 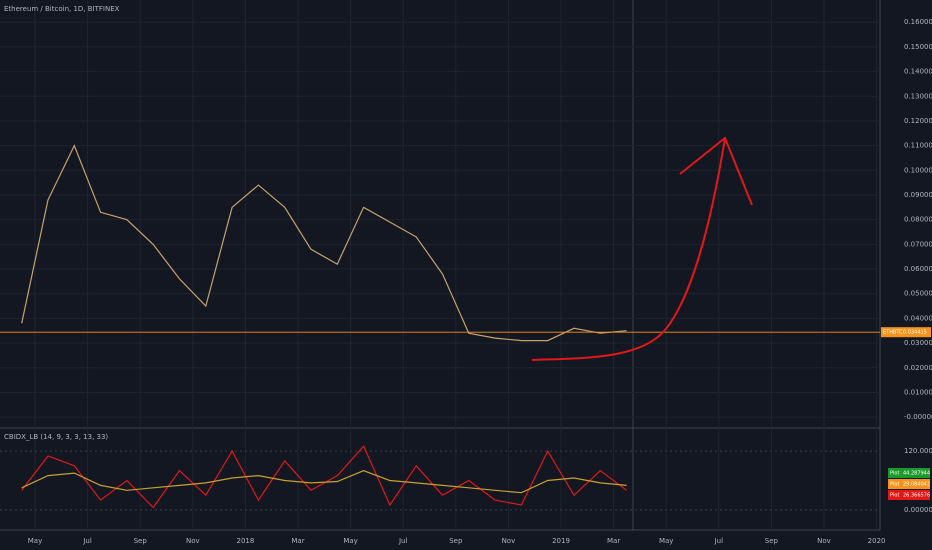 I want to click on last-price-box, so click(x=906, y=332).